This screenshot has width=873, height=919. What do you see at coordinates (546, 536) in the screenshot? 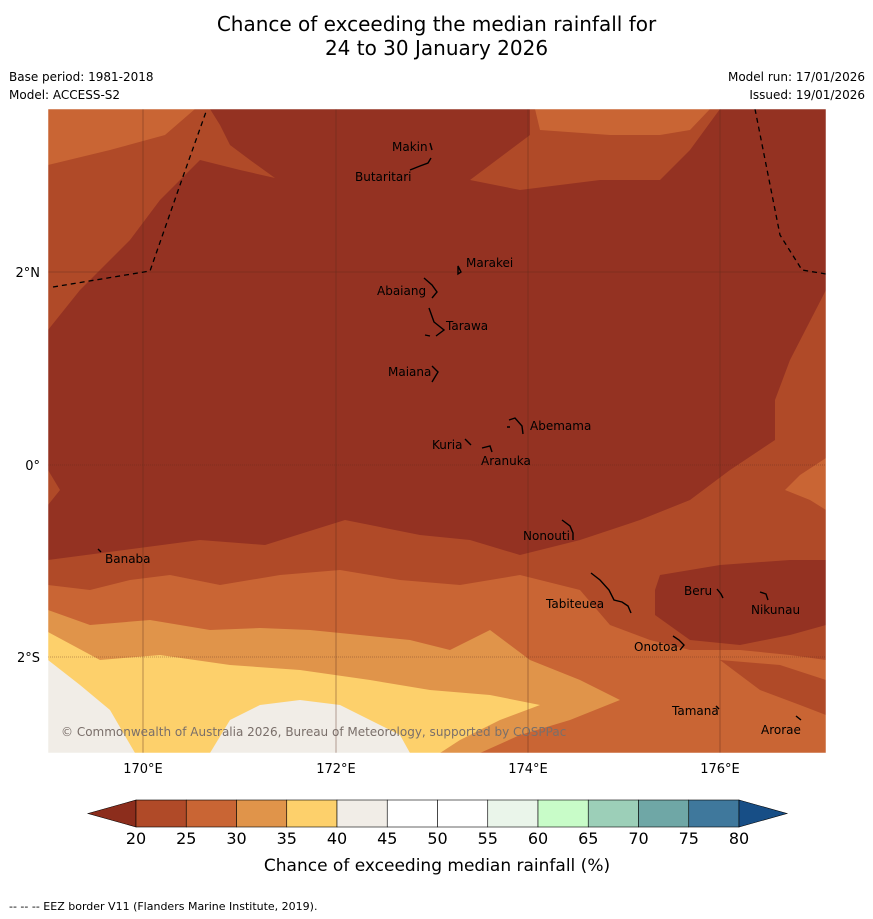
I see `label-nonouti: Nonouti` at bounding box center [546, 536].